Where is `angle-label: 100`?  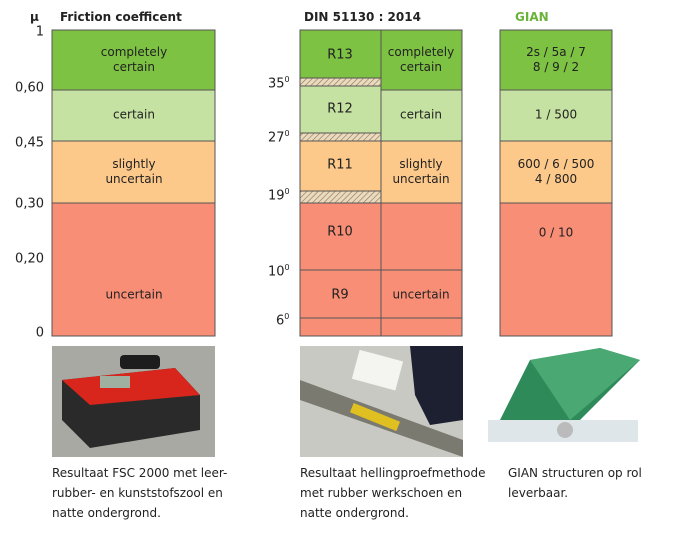
angle-label: 100 is located at coordinates (279, 269).